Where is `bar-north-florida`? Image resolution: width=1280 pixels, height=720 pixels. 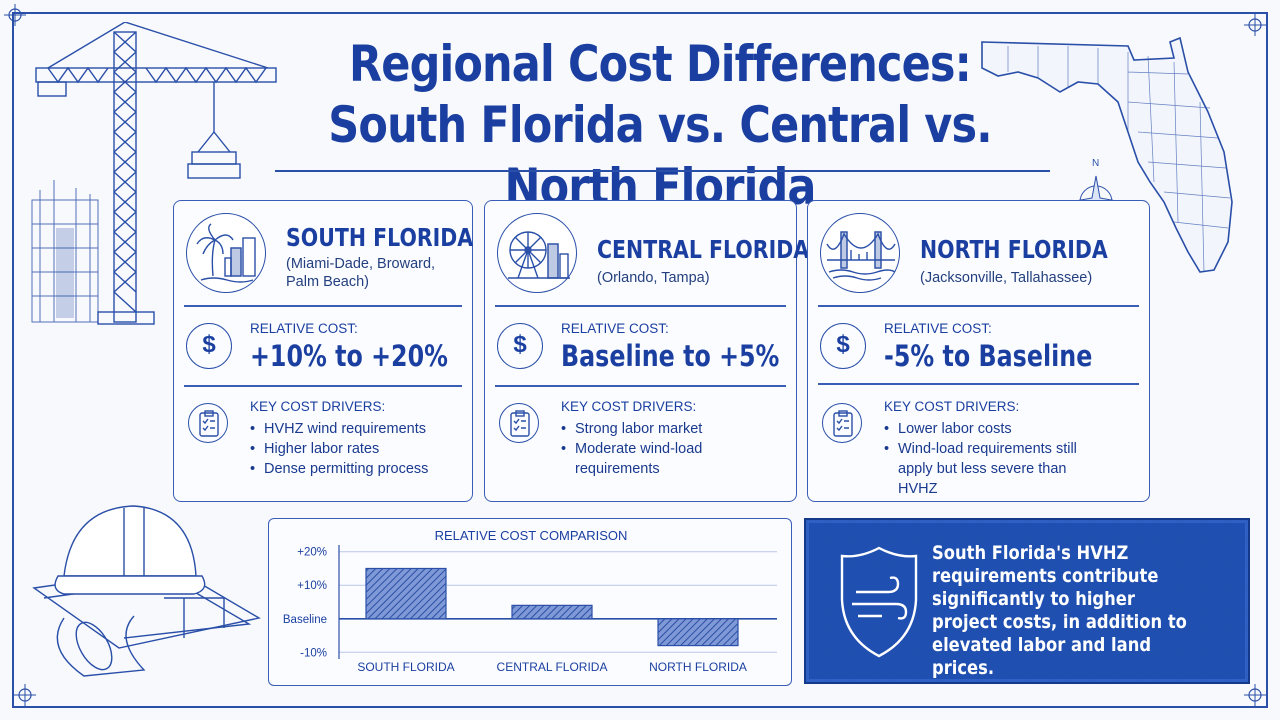 bar-north-florida is located at coordinates (698, 632).